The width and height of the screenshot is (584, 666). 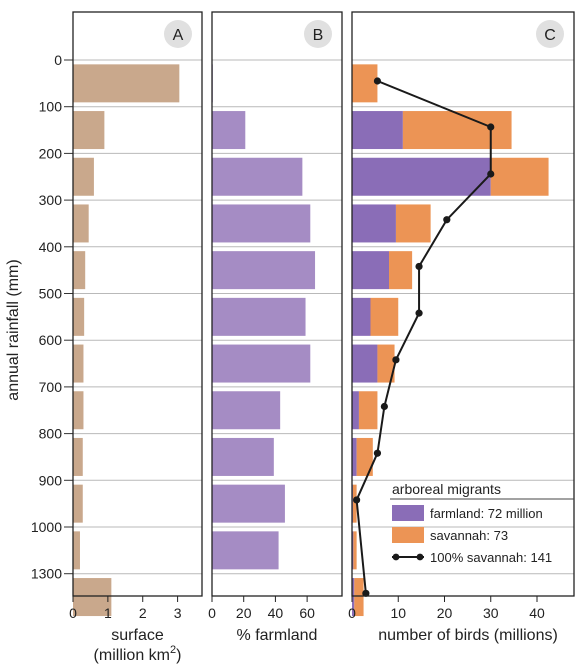 I want to click on x-tick-label: 30, so click(x=491, y=613).